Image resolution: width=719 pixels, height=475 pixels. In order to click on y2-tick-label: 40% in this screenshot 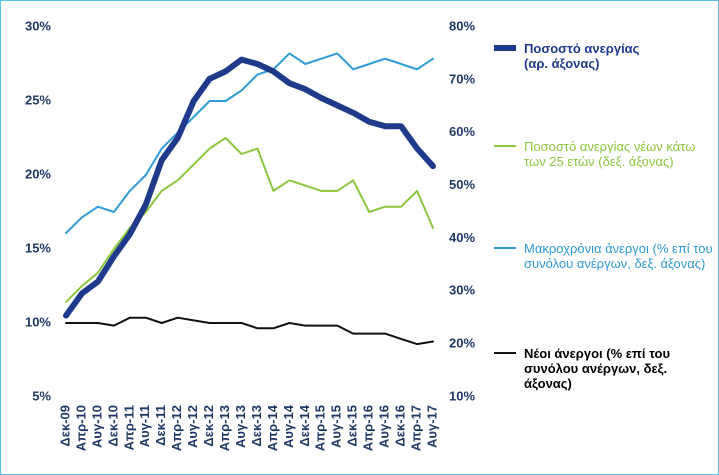, I will do `click(462, 237)`.